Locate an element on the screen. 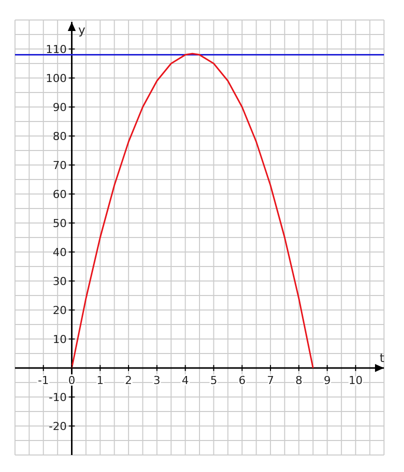 The width and height of the screenshot is (404, 472). x-tick-label: -1 is located at coordinates (43, 380).